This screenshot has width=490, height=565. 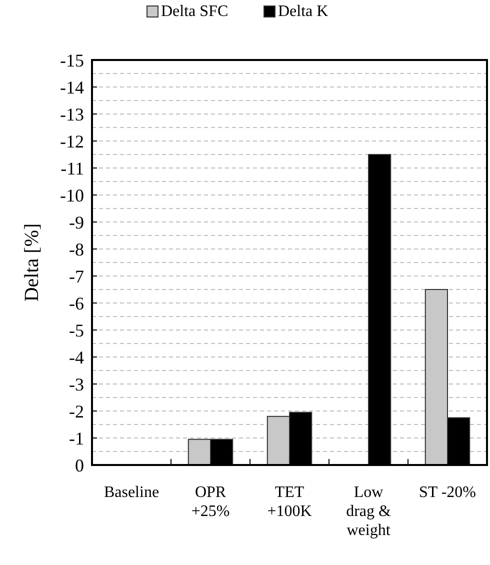 I want to click on y-tick-label: -4, so click(x=76, y=357).